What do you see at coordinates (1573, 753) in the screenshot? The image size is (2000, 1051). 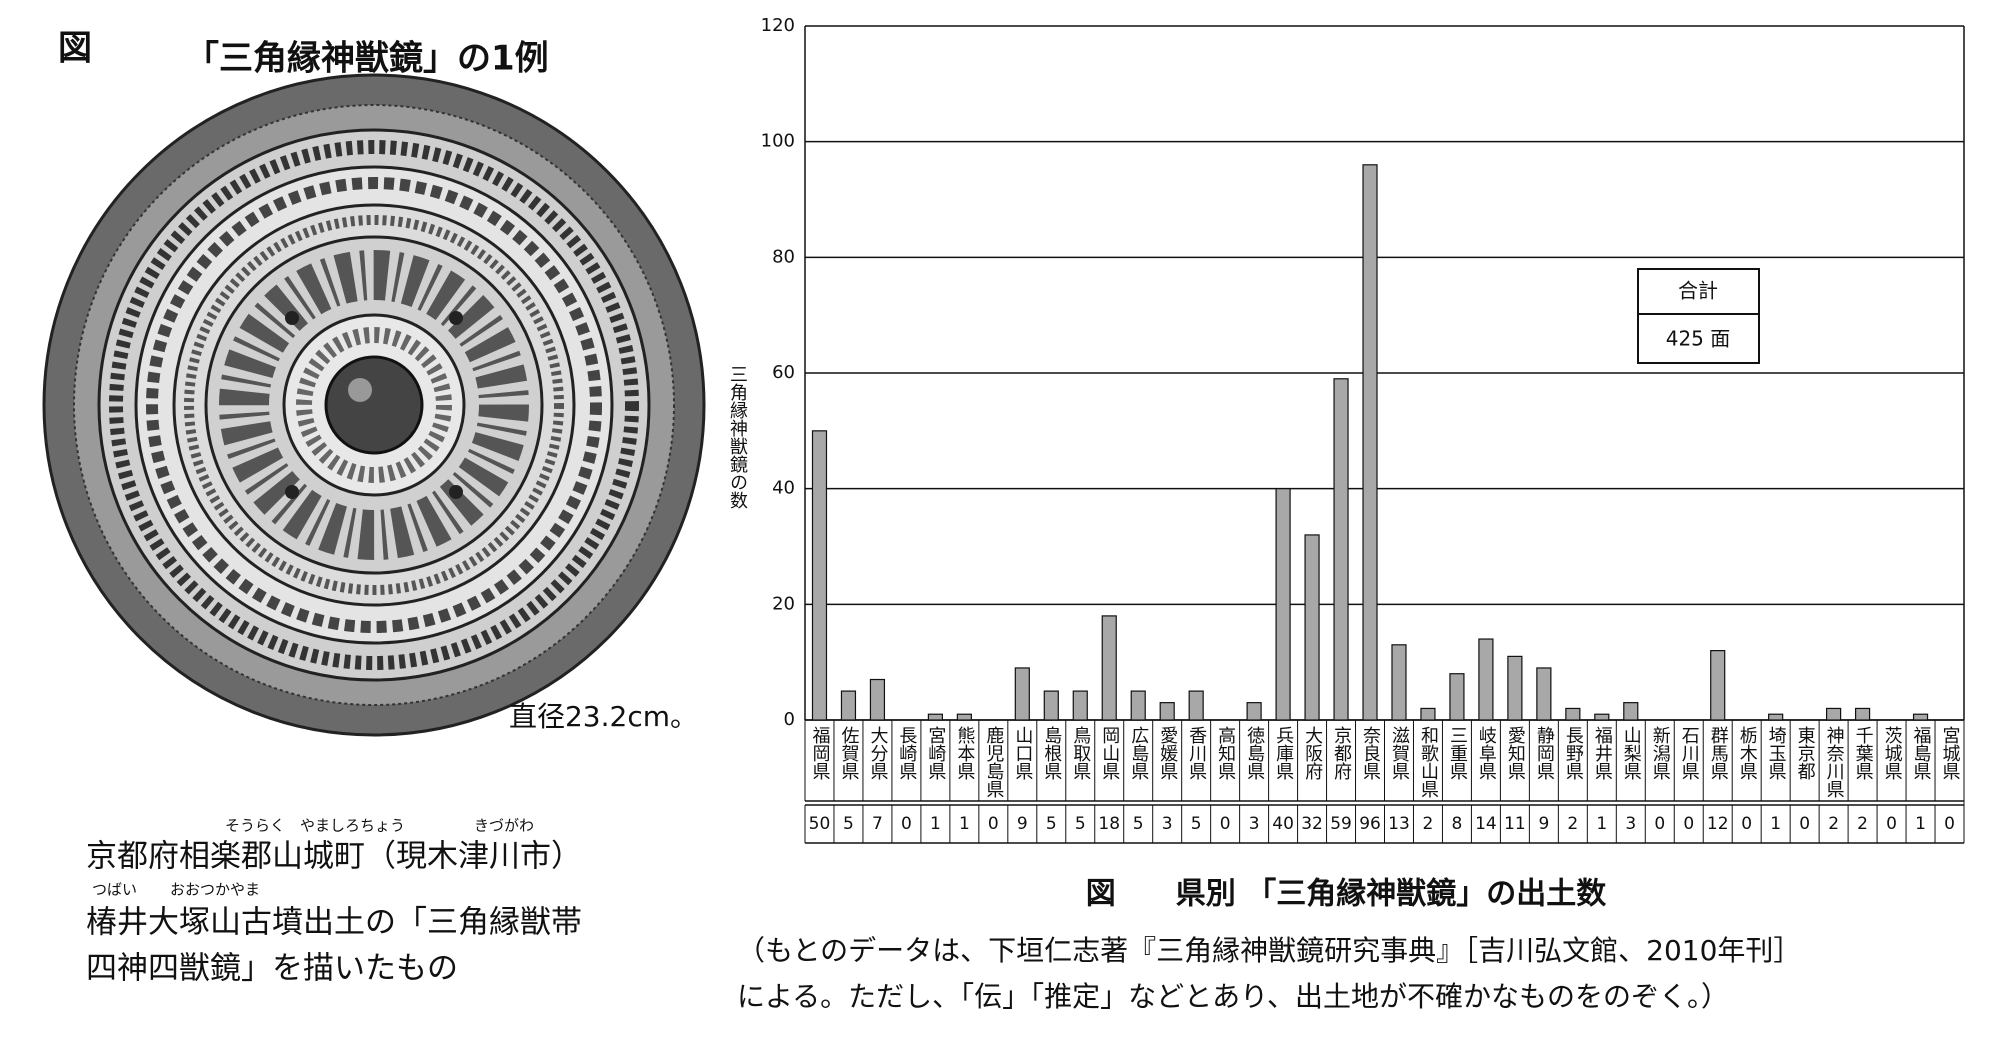 I see `x-tick-label: 長野県` at bounding box center [1573, 753].